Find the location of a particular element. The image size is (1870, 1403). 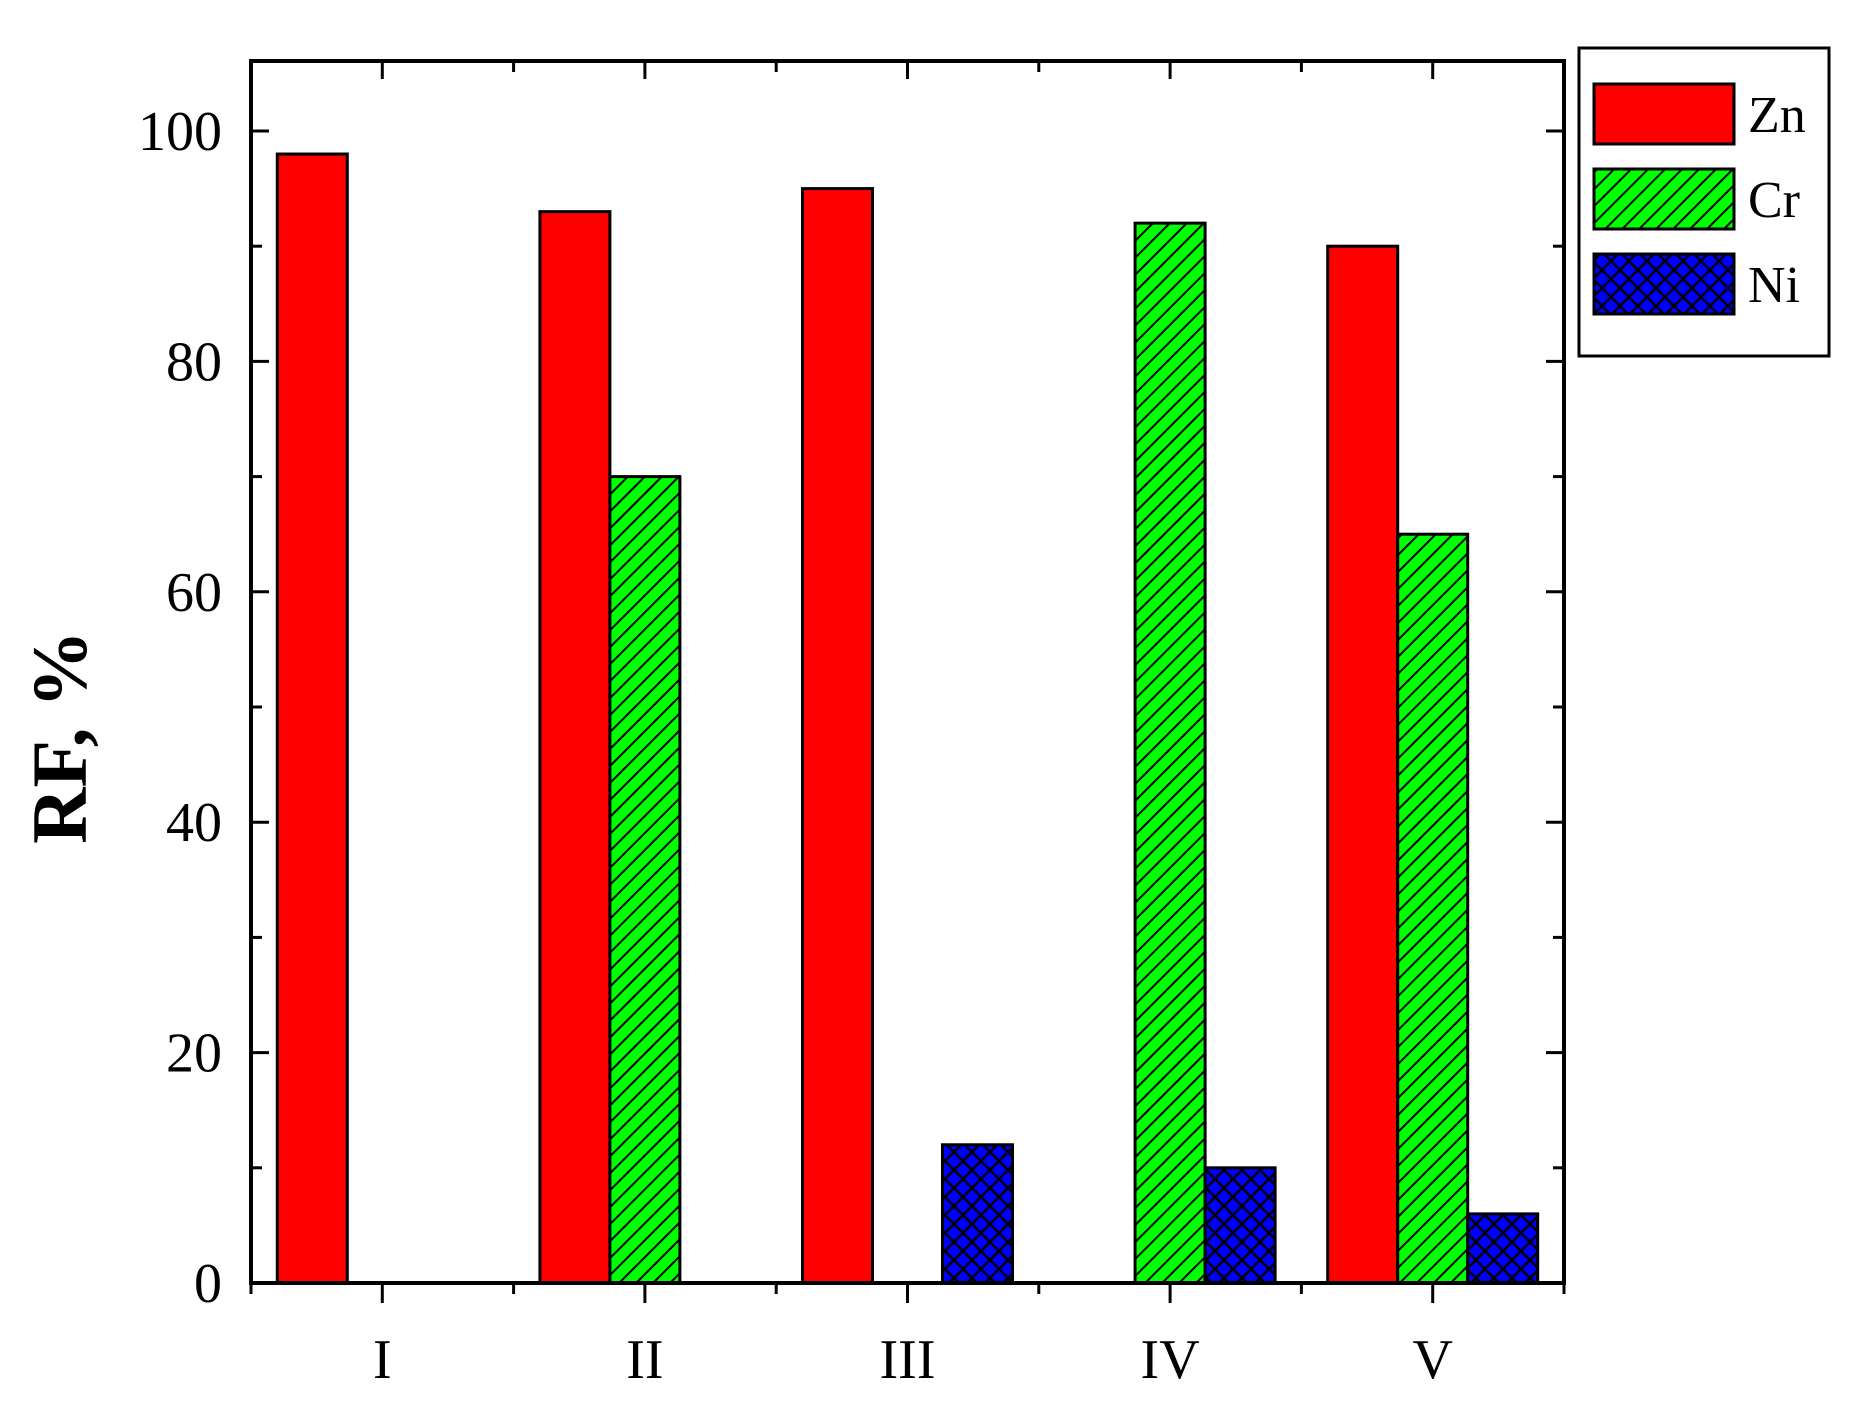

bar-zn-iii is located at coordinates (837, 736).